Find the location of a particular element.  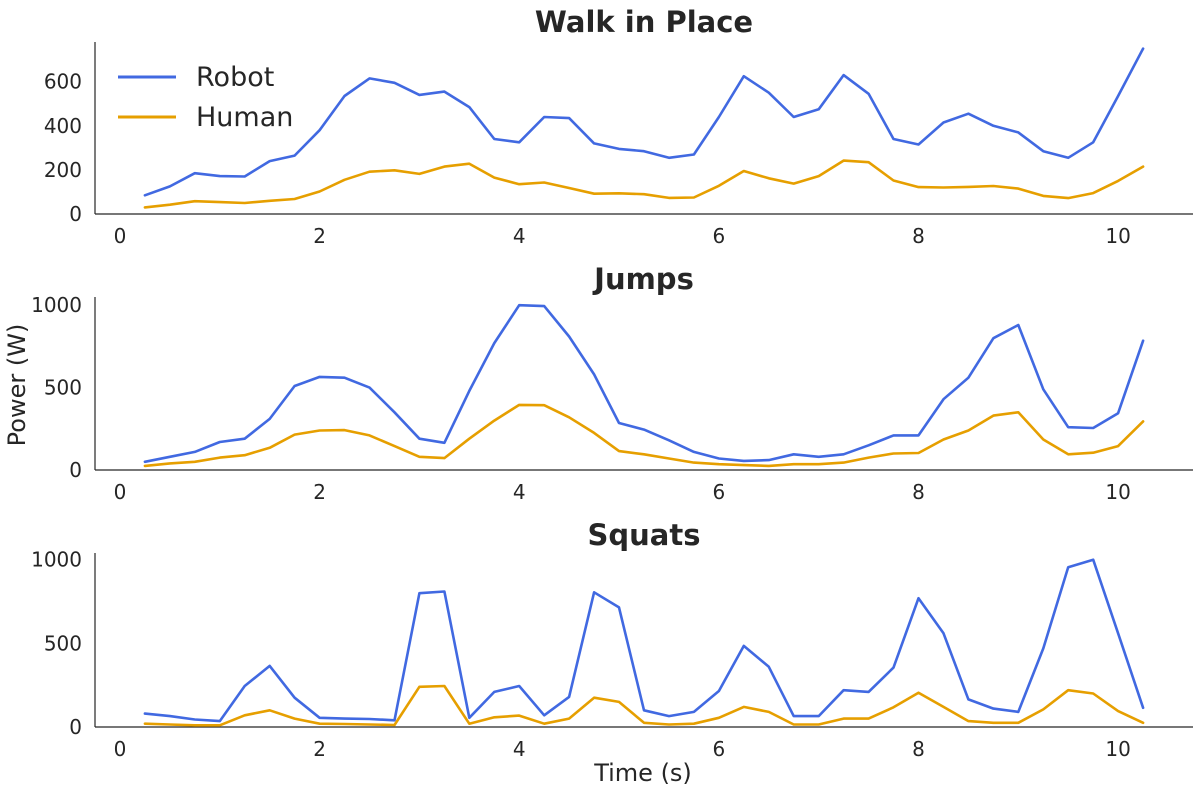

y-tick-label: 600 is located at coordinates (63, 82).